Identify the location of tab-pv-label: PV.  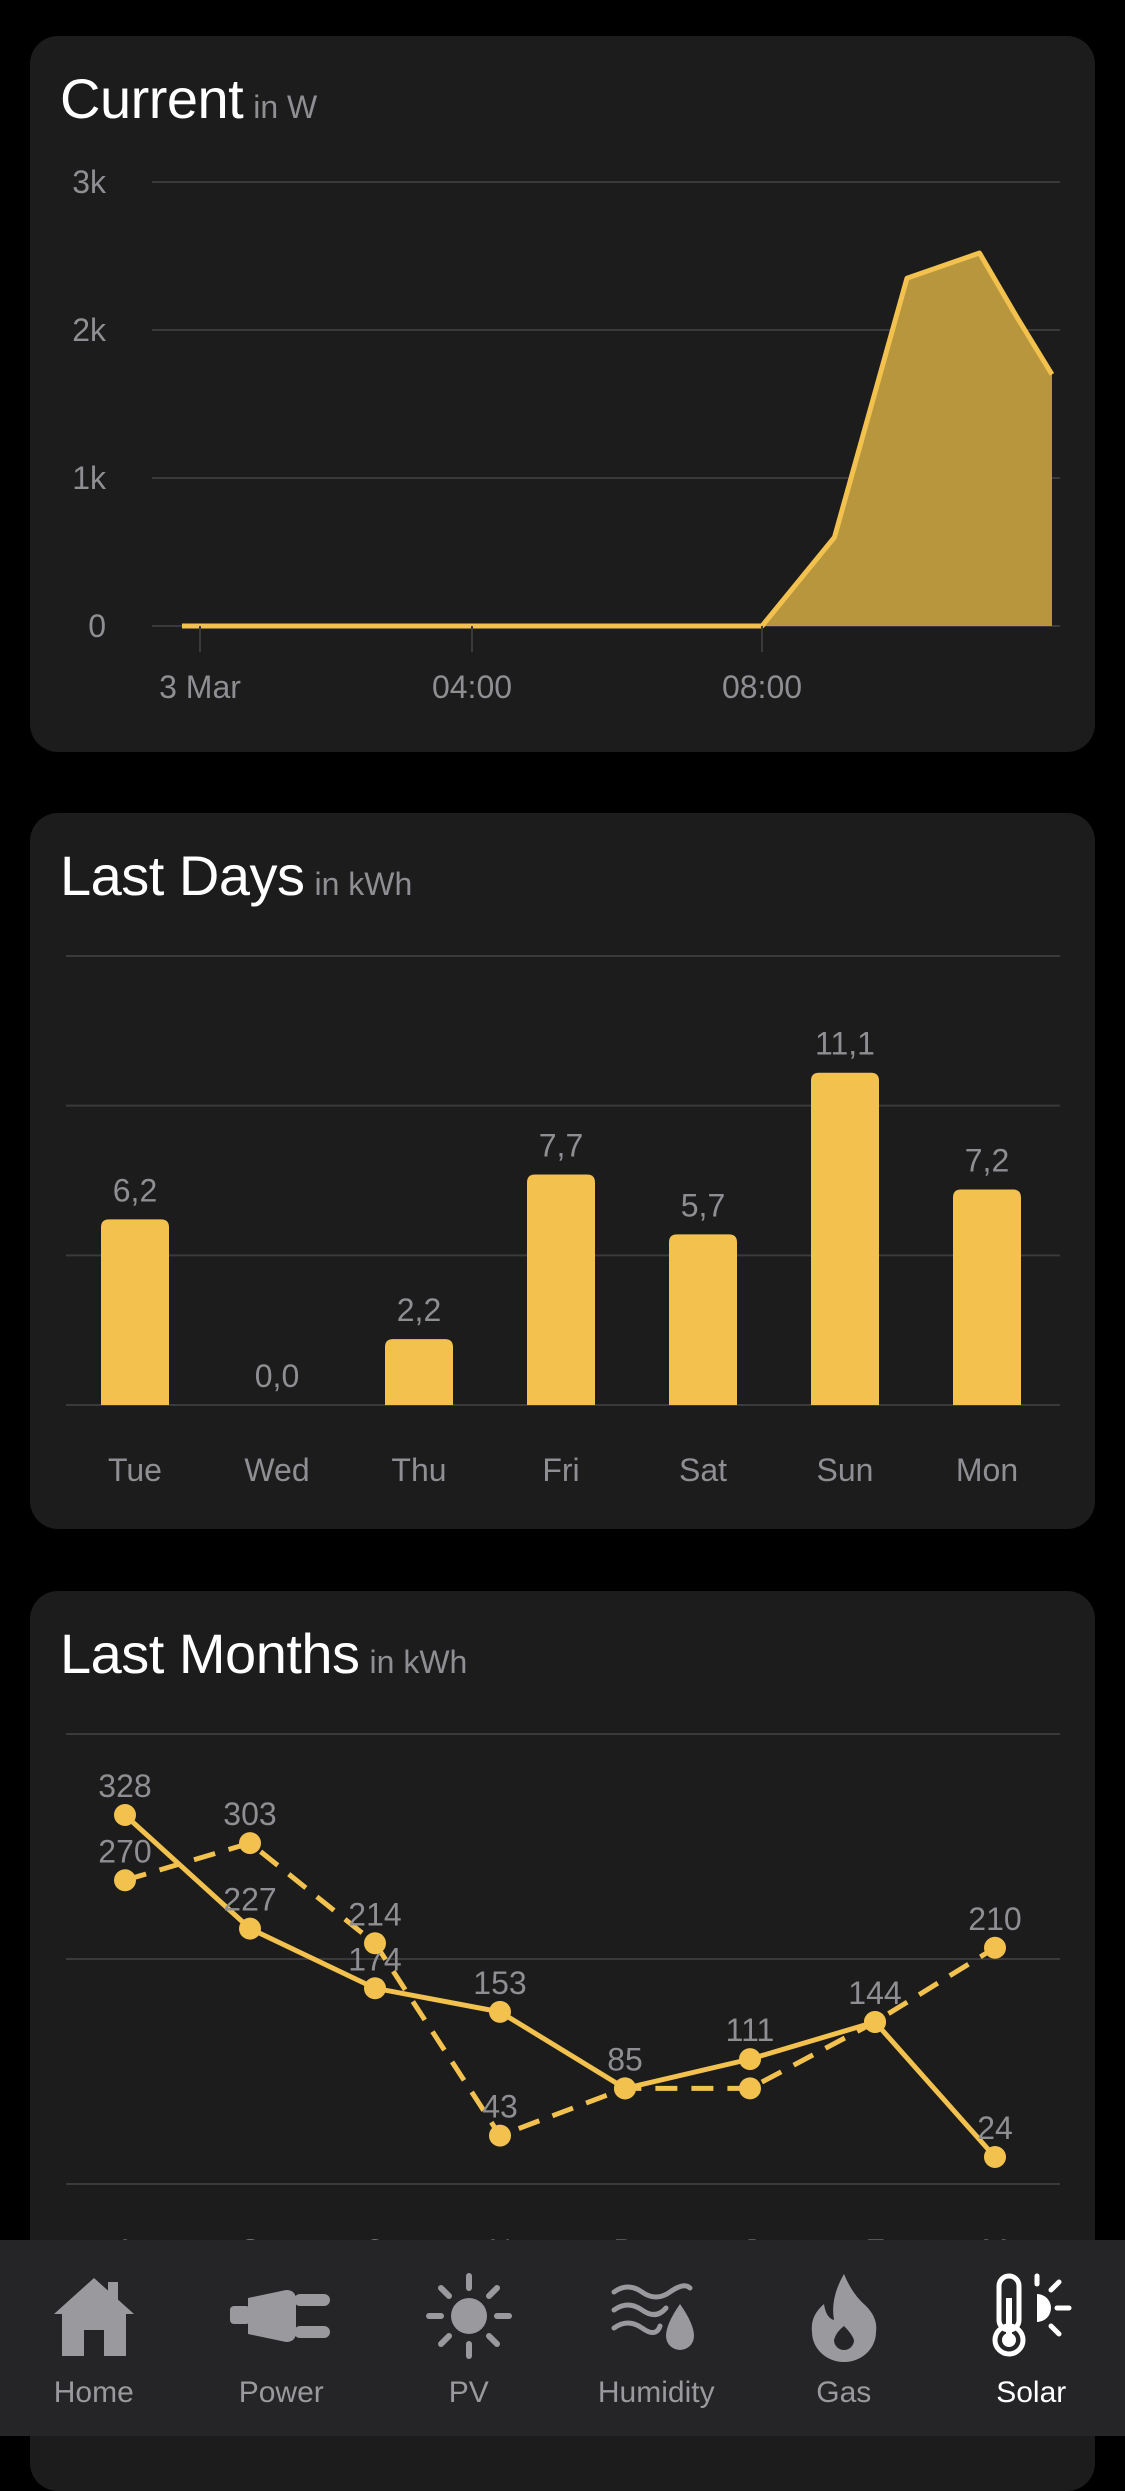
(468, 2392).